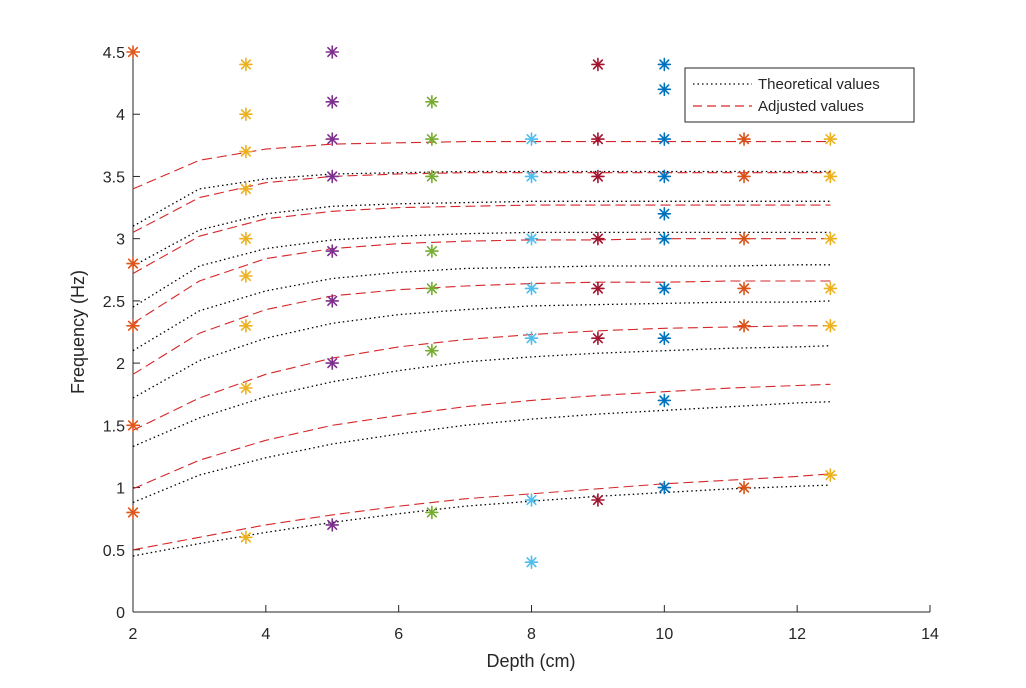 The width and height of the screenshot is (1026, 688). I want to click on y-tick-label: 4.5, so click(114, 53).